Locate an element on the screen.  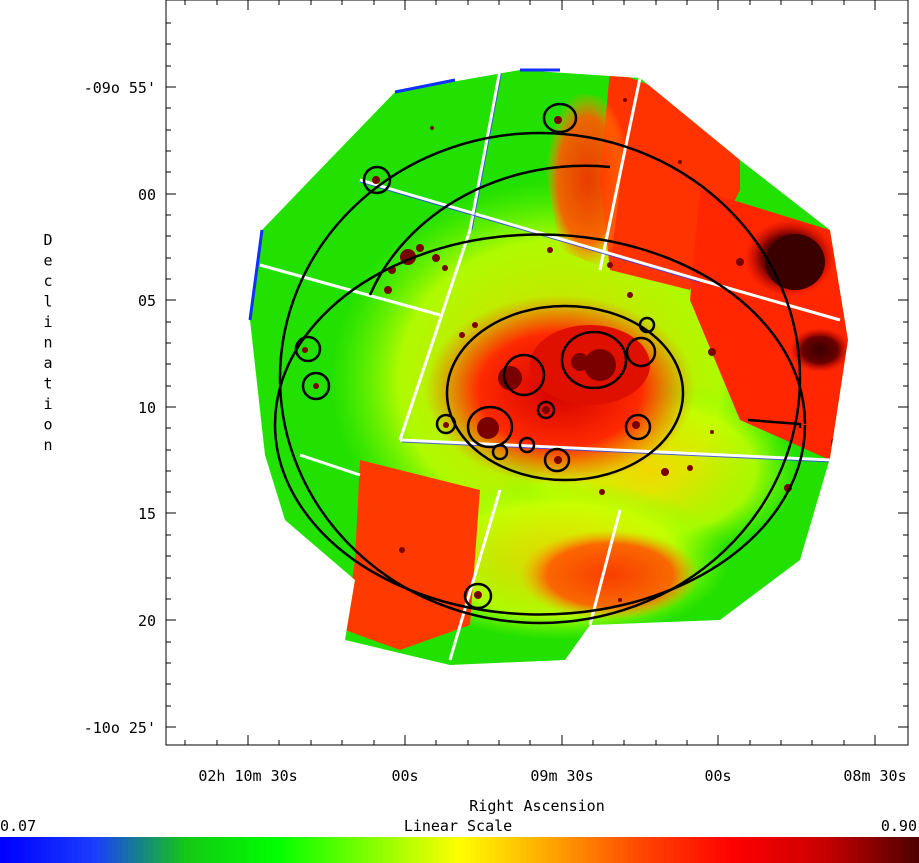
x-tick-label: 09m 30s is located at coordinates (561, 776).